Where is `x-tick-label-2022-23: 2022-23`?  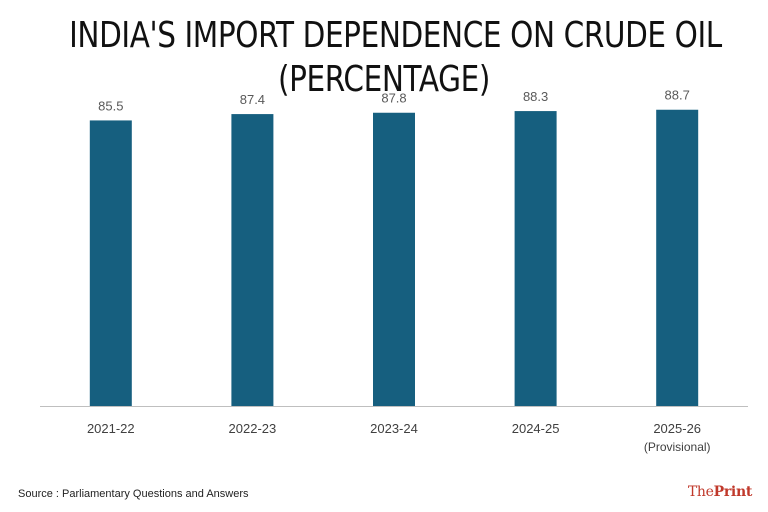
x-tick-label-2022-23: 2022-23 is located at coordinates (253, 428).